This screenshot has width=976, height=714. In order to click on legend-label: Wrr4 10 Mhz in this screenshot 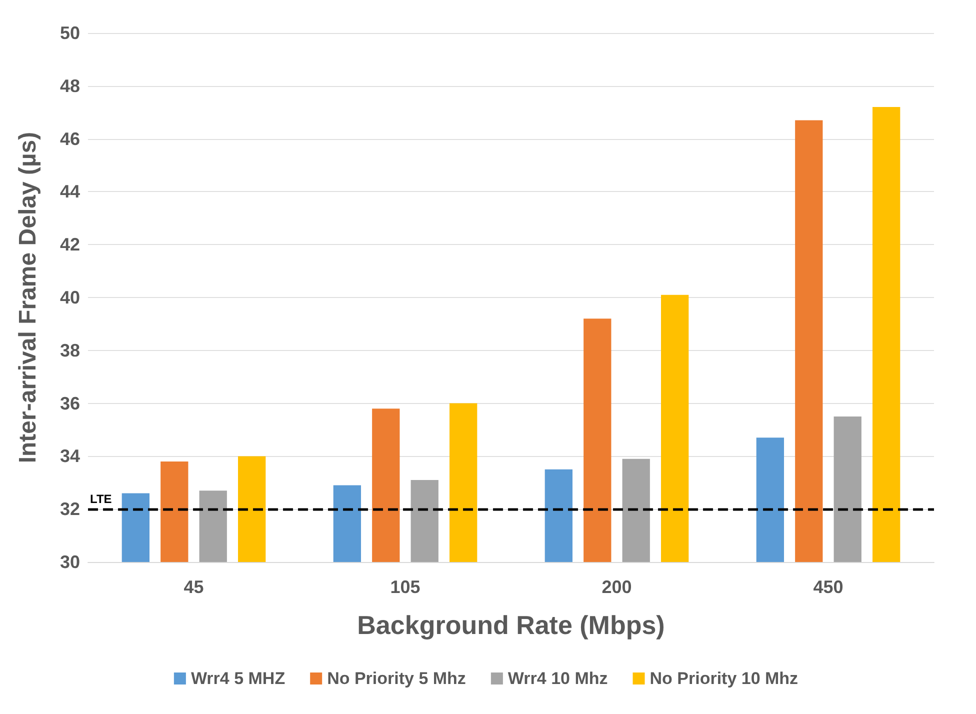, I will do `click(558, 678)`.